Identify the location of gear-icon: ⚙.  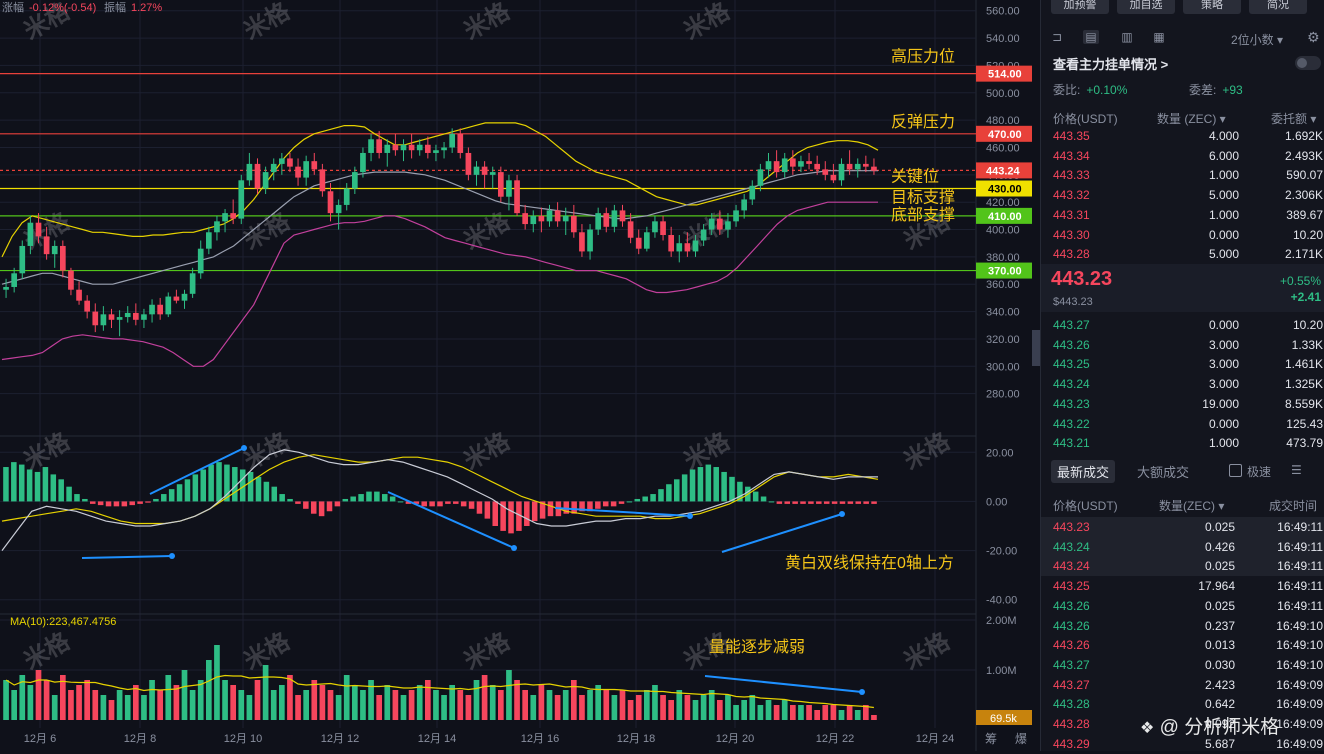
(1313, 37).